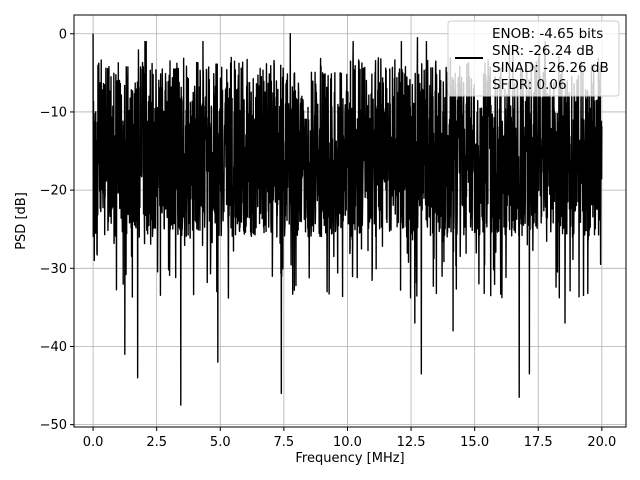  Describe the element at coordinates (53, 112) in the screenshot. I see `y-tick-label: −10` at that location.